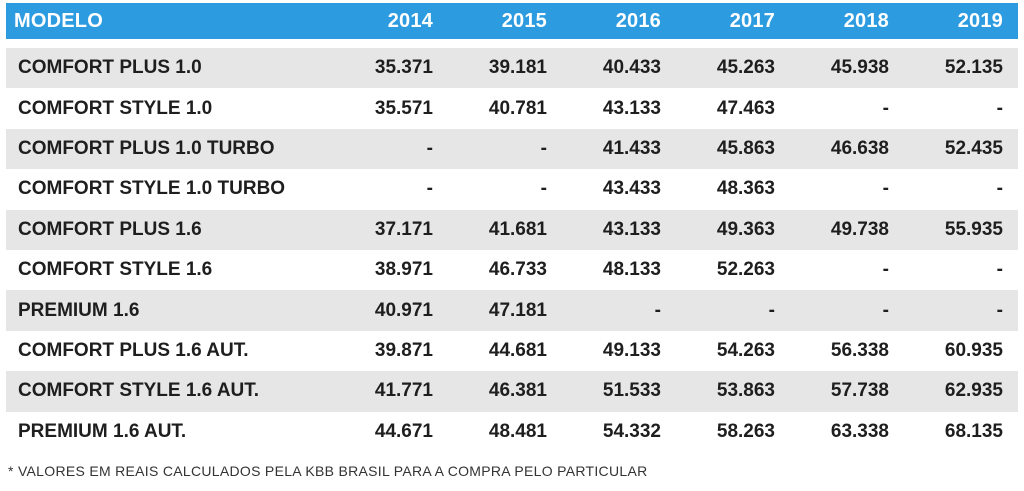 The image size is (1024, 491). What do you see at coordinates (146, 148) in the screenshot?
I see `model-cell: COMFORT PLUS 1.0 TURBO` at bounding box center [146, 148].